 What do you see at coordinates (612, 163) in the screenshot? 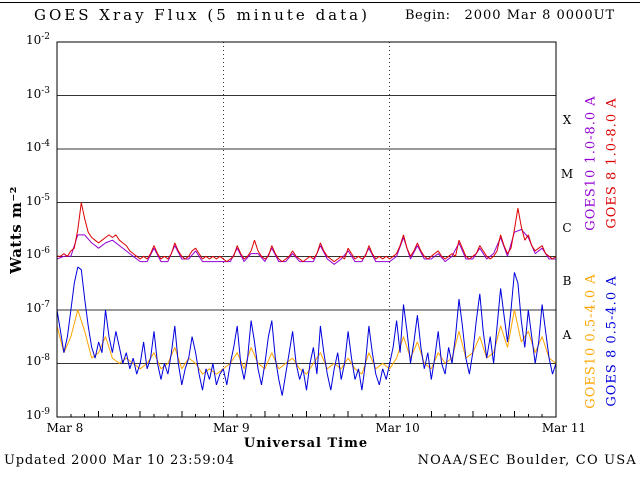
I see `legend-goes-8-1.0-8.0-a: GOES 8 1.0-8.0 A` at bounding box center [612, 163].